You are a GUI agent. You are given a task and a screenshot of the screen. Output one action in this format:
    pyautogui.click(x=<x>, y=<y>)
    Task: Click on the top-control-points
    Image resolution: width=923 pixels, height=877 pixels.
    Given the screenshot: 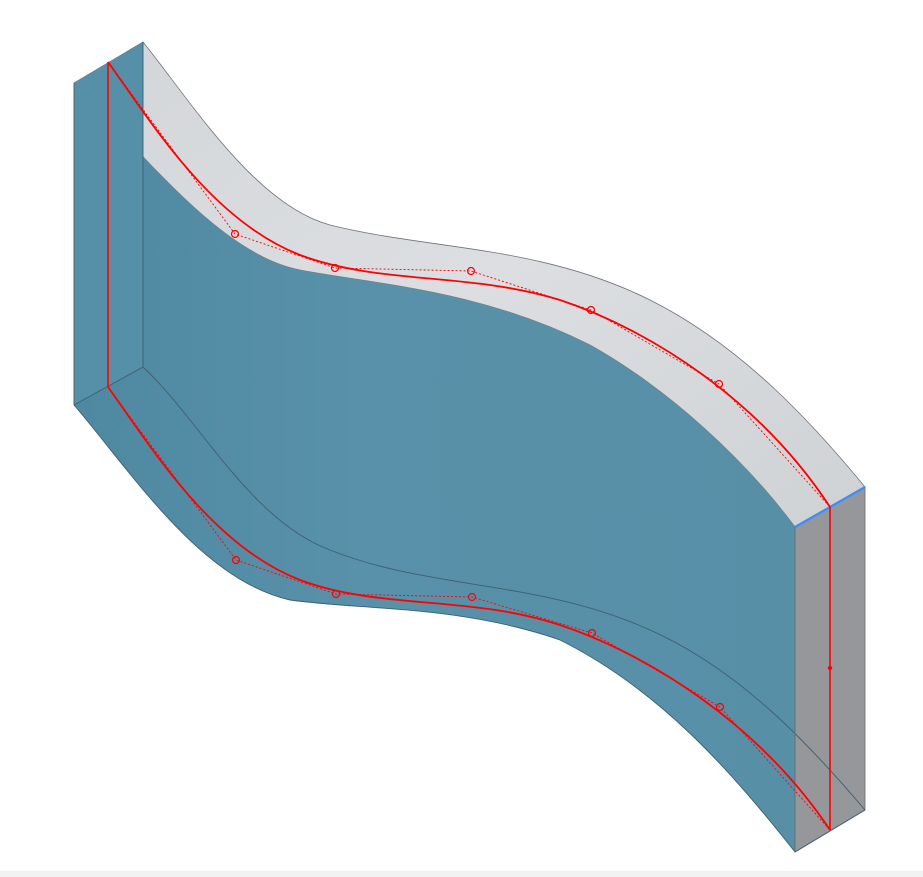 What is the action you would take?
    pyautogui.click(x=477, y=309)
    